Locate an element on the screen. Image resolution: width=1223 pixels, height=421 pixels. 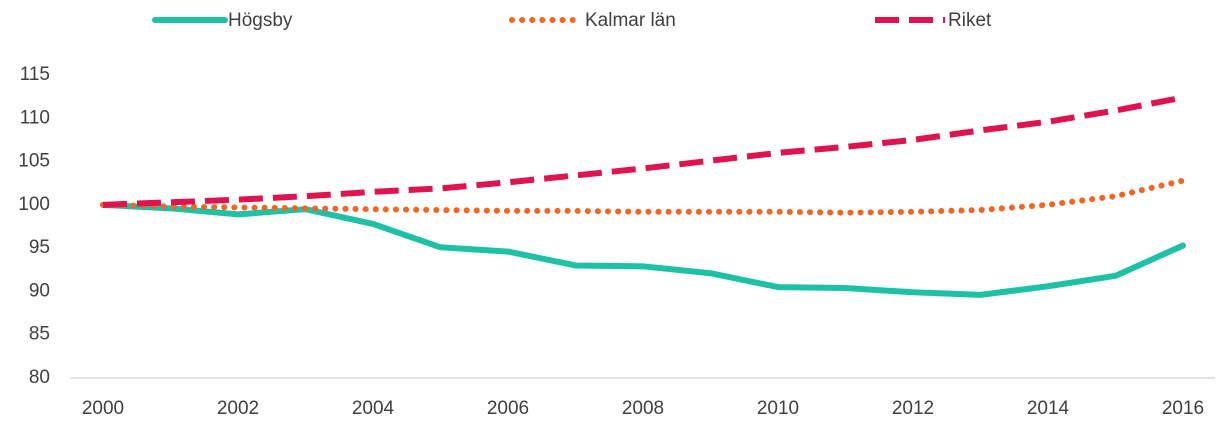
x-tick-label: 2008 is located at coordinates (643, 408).